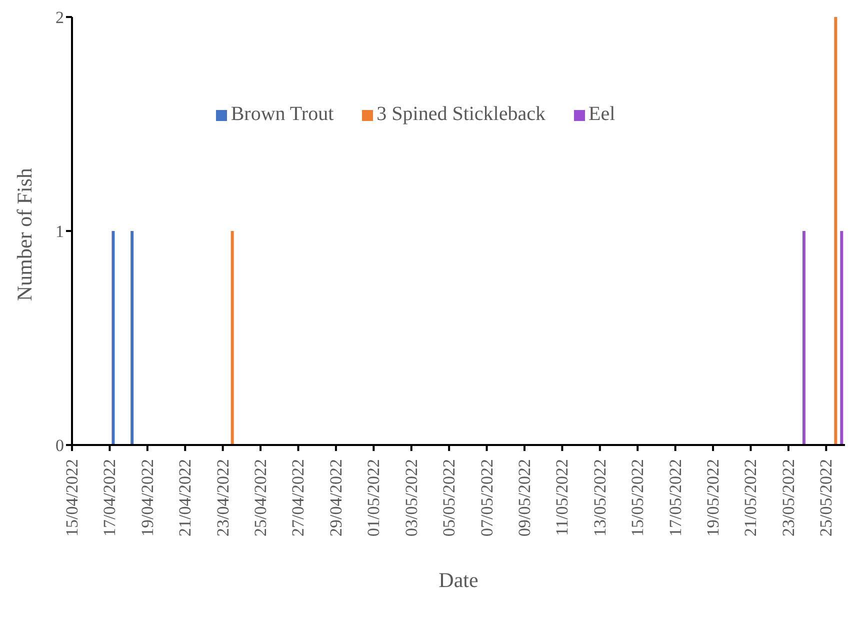 This screenshot has height=626, width=859. I want to click on x-tick-label: 21/04/2022, so click(185, 497).